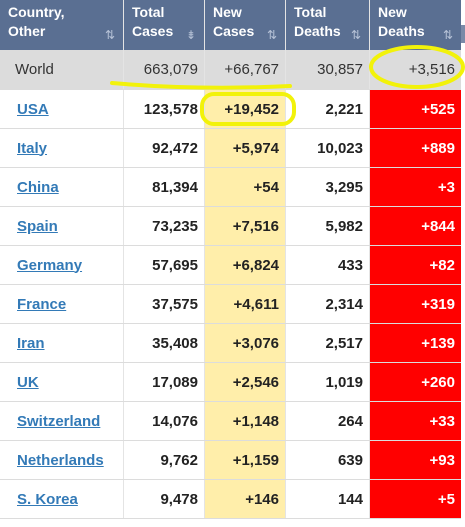 The image size is (465, 527). Describe the element at coordinates (163, 460) in the screenshot. I see `total-cases-cell: 9,762` at that location.